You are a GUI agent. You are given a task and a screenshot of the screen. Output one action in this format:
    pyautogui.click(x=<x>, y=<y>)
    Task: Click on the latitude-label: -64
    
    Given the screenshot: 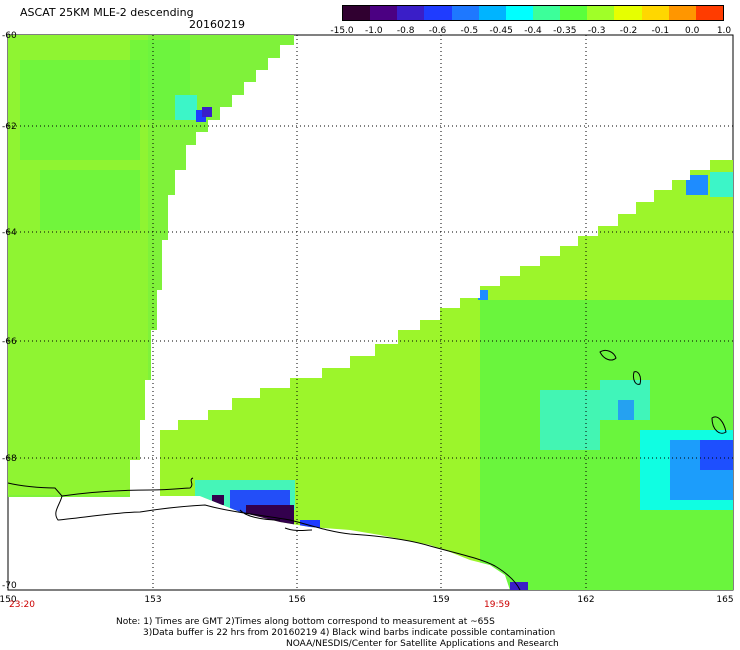 What is the action you would take?
    pyautogui.click(x=9, y=233)
    